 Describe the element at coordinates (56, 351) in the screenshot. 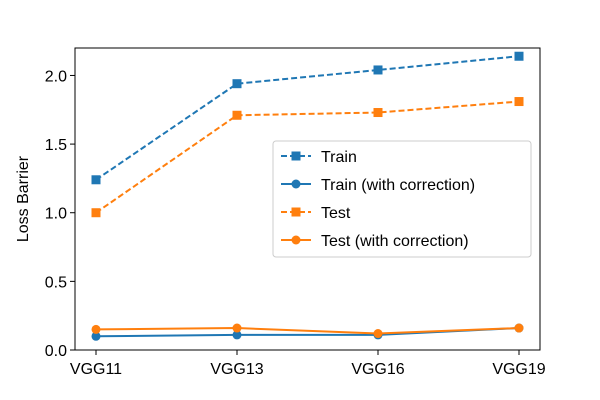

I see `y-tick-label: 0.0` at that location.